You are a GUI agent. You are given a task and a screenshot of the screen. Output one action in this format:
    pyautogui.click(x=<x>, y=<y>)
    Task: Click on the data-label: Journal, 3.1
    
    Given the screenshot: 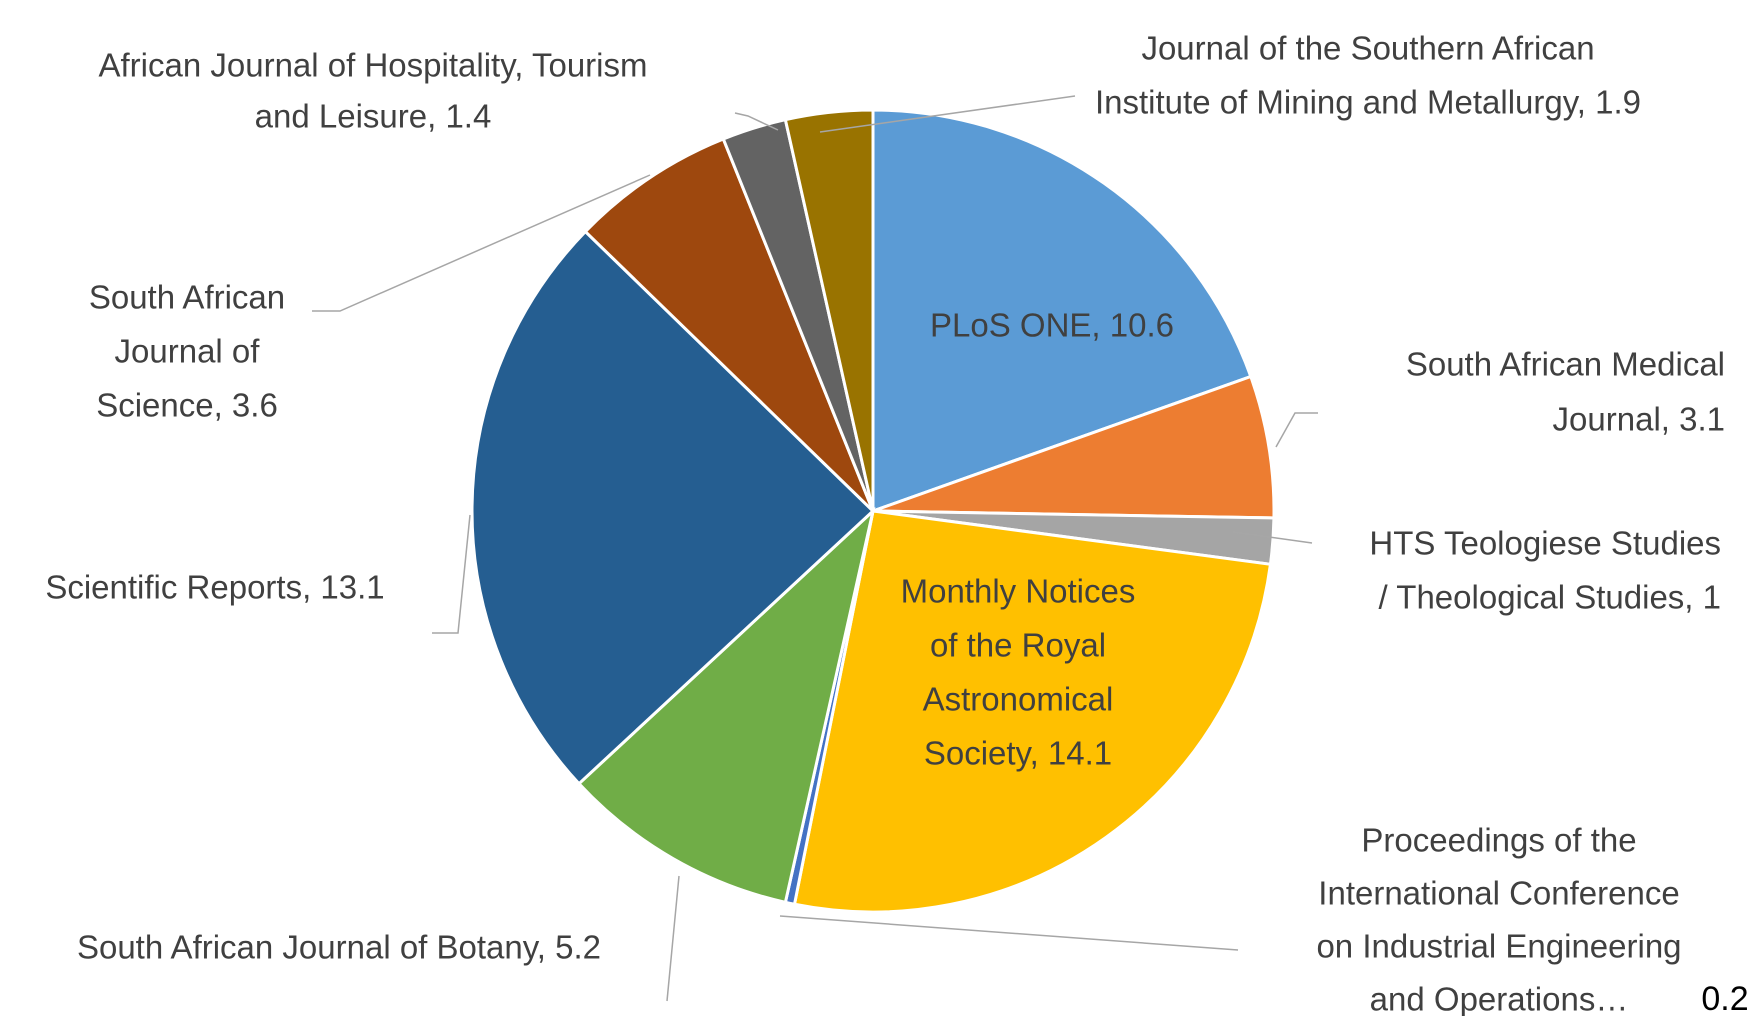 What is the action you would take?
    pyautogui.click(x=1639, y=419)
    